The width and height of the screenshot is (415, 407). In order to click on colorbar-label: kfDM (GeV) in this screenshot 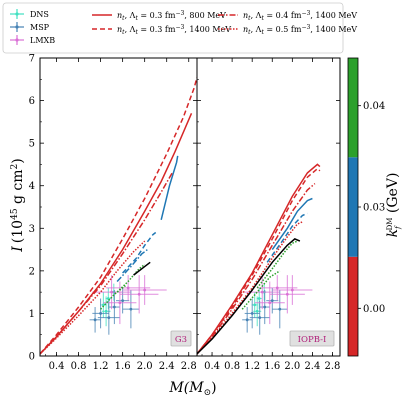, I will do `click(393, 205)`.